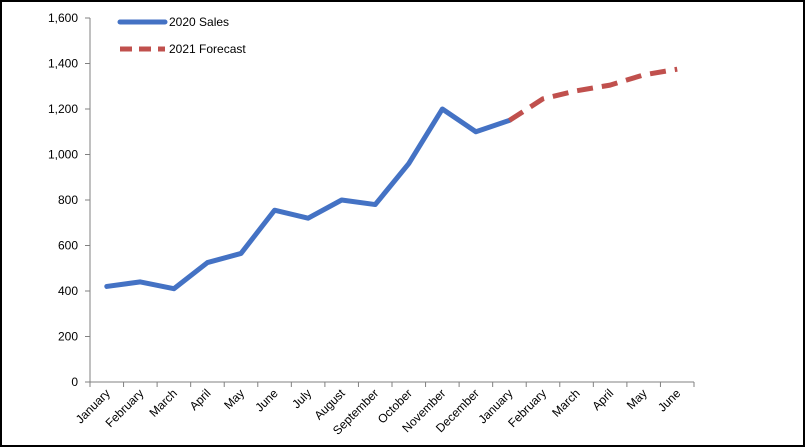 The height and width of the screenshot is (447, 805). I want to click on legend-label-1: 2021 Forecast, so click(207, 49).